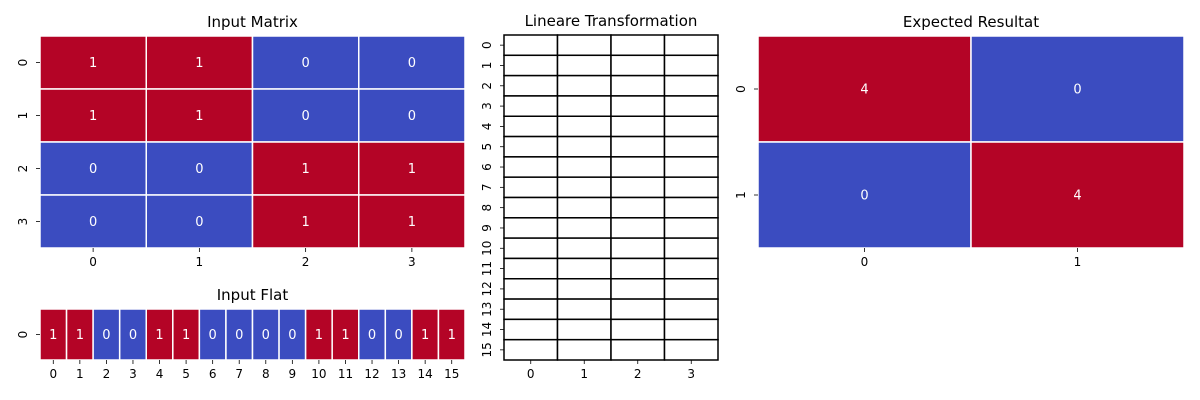 This screenshot has width=1200, height=400. What do you see at coordinates (318, 374) in the screenshot?
I see `x-tick-label: 10` at bounding box center [318, 374].